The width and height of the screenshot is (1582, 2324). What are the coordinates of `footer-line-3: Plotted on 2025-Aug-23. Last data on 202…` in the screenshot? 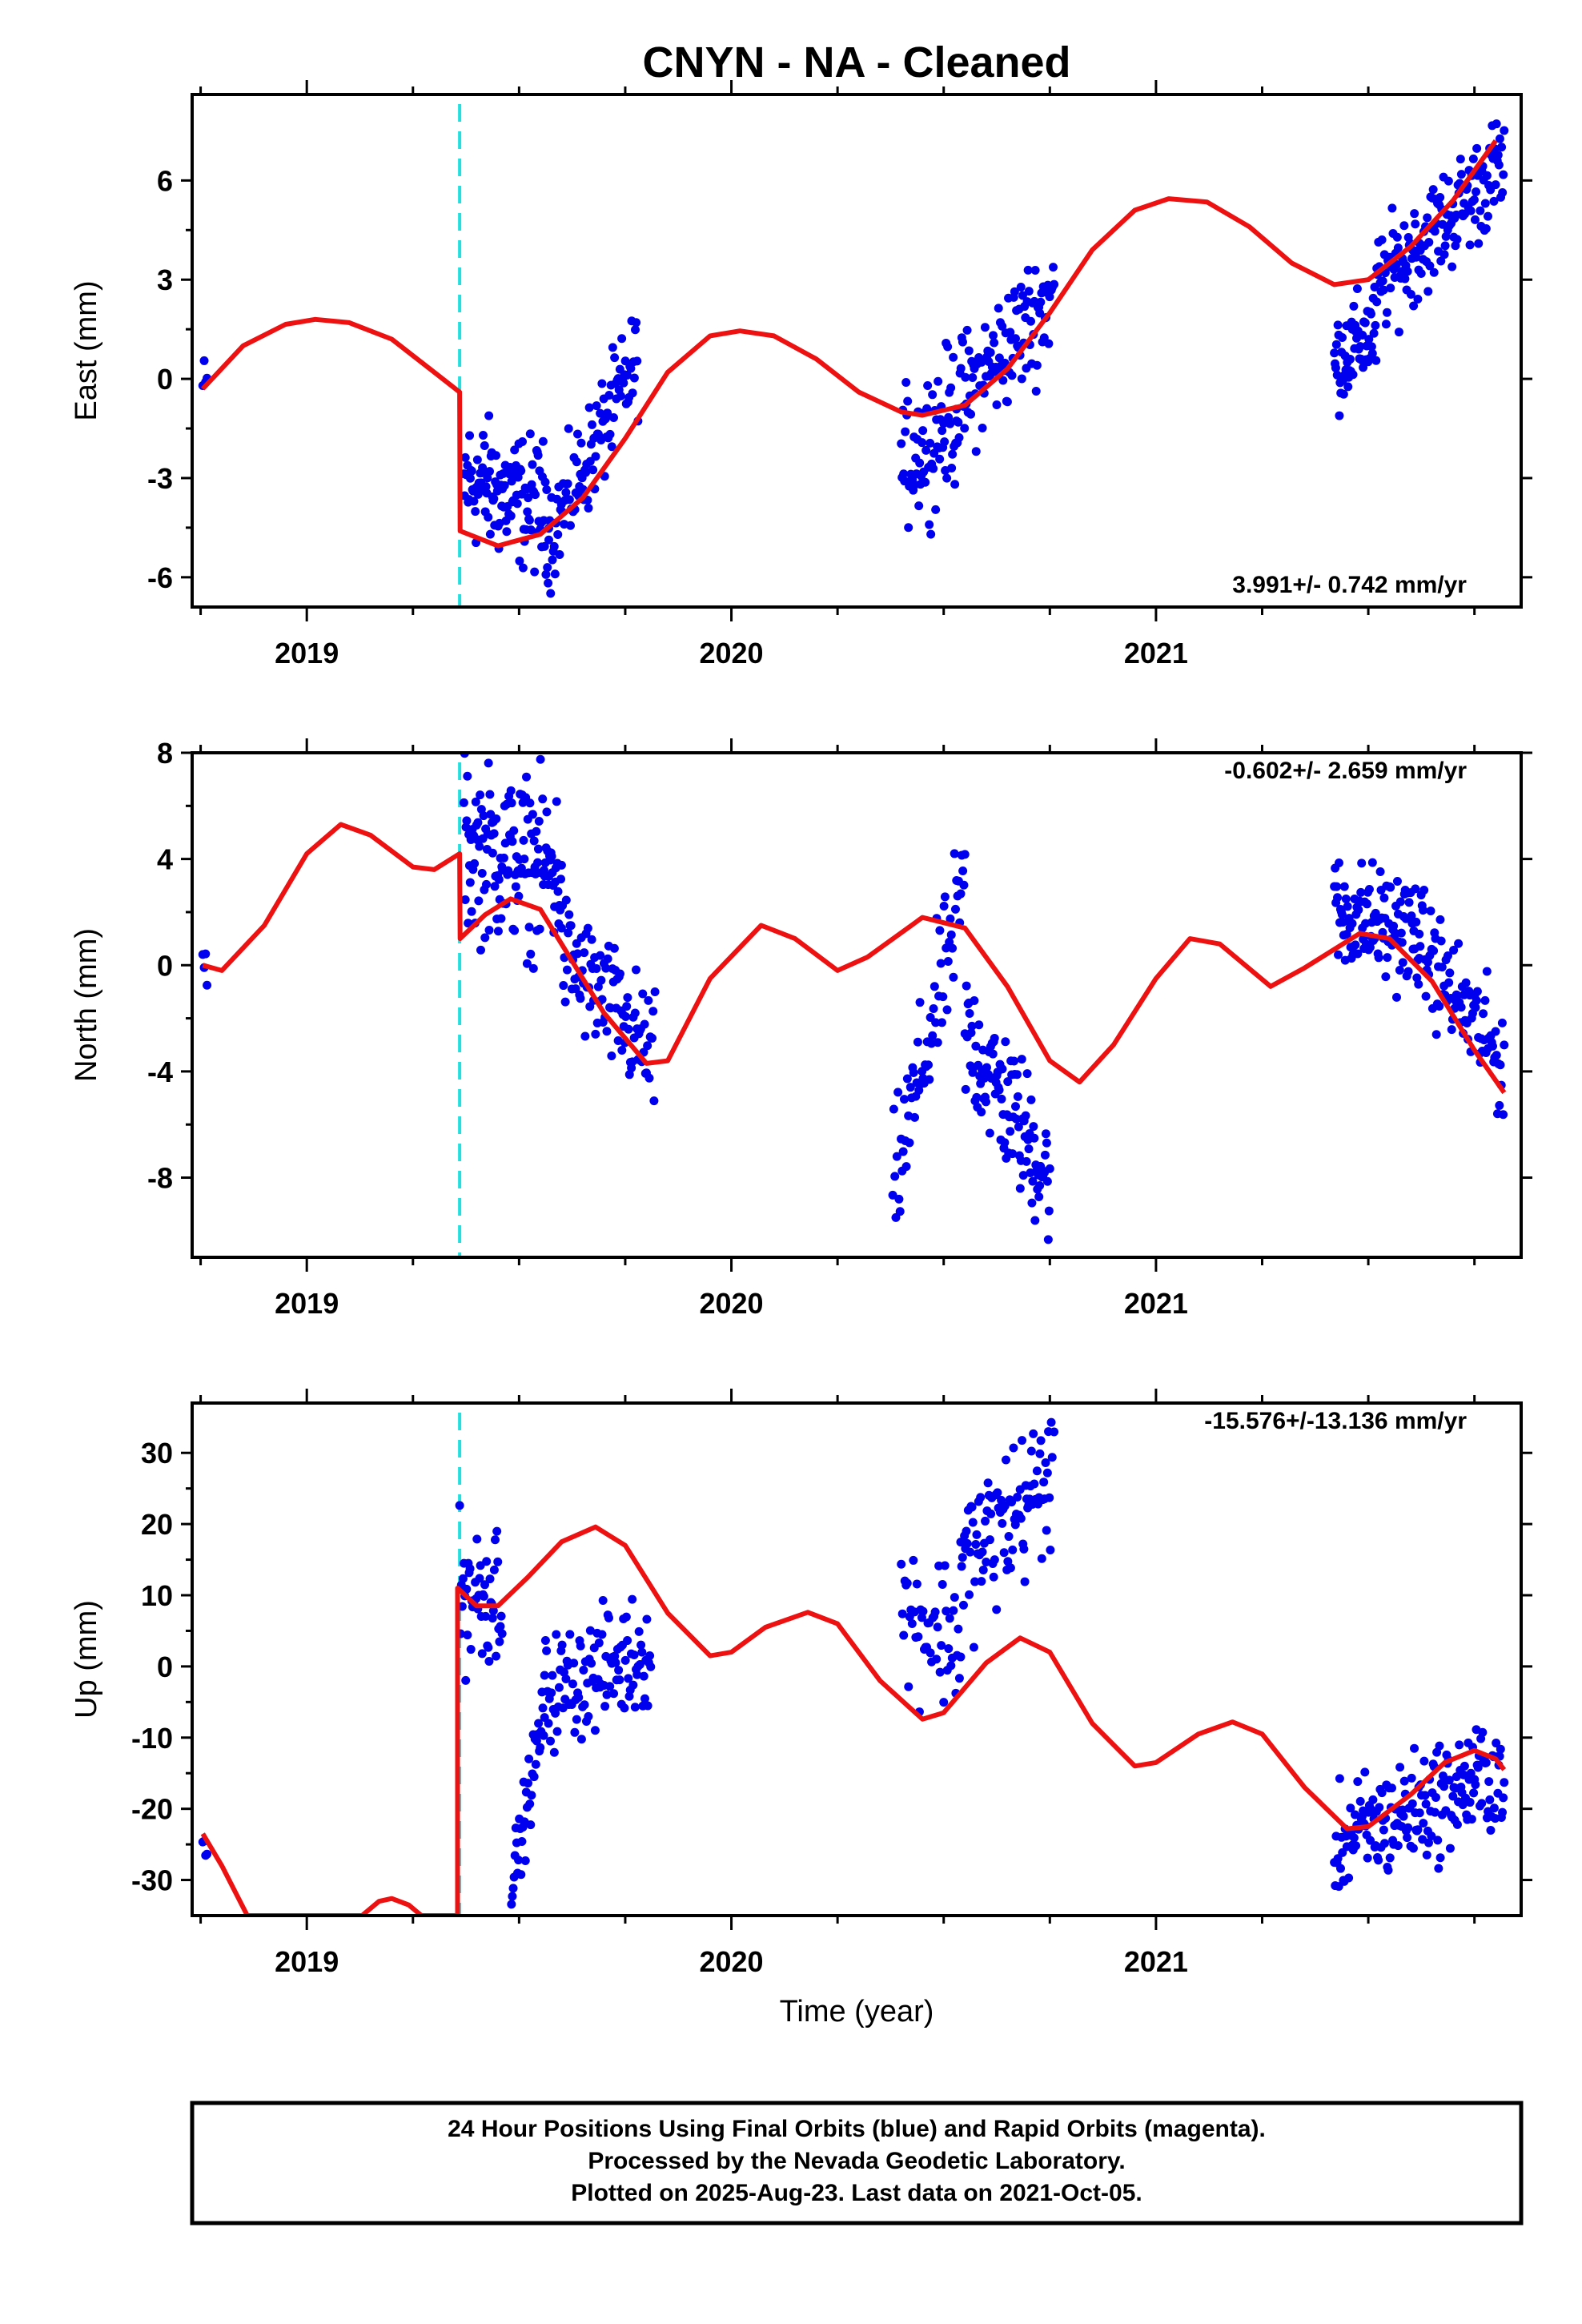 It's located at (856, 2193).